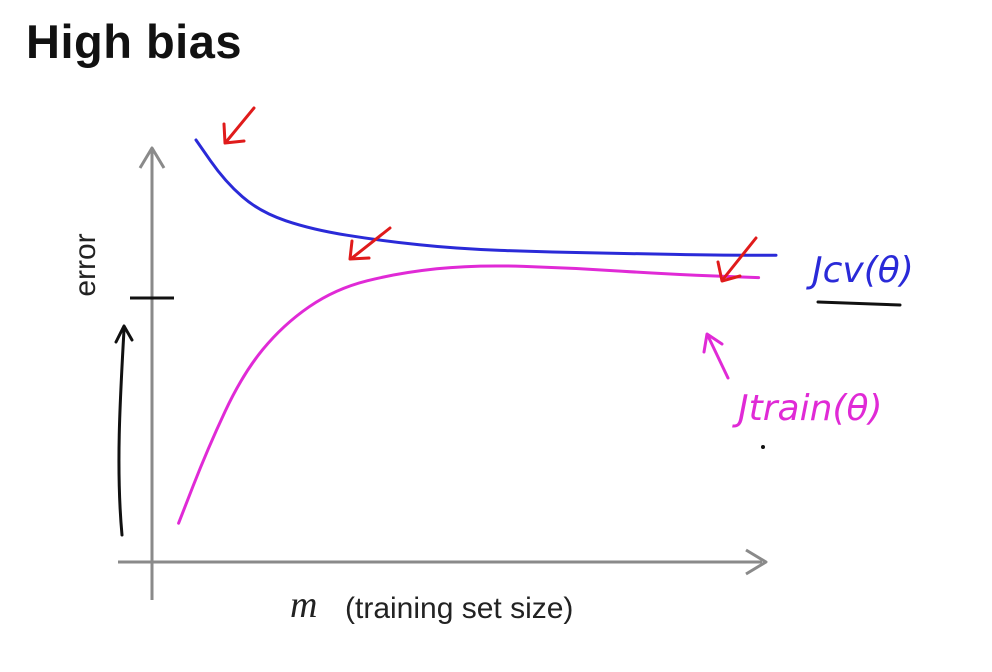  Describe the element at coordinates (124, 334) in the screenshot. I see `error-up-arrow-head-icon` at that location.